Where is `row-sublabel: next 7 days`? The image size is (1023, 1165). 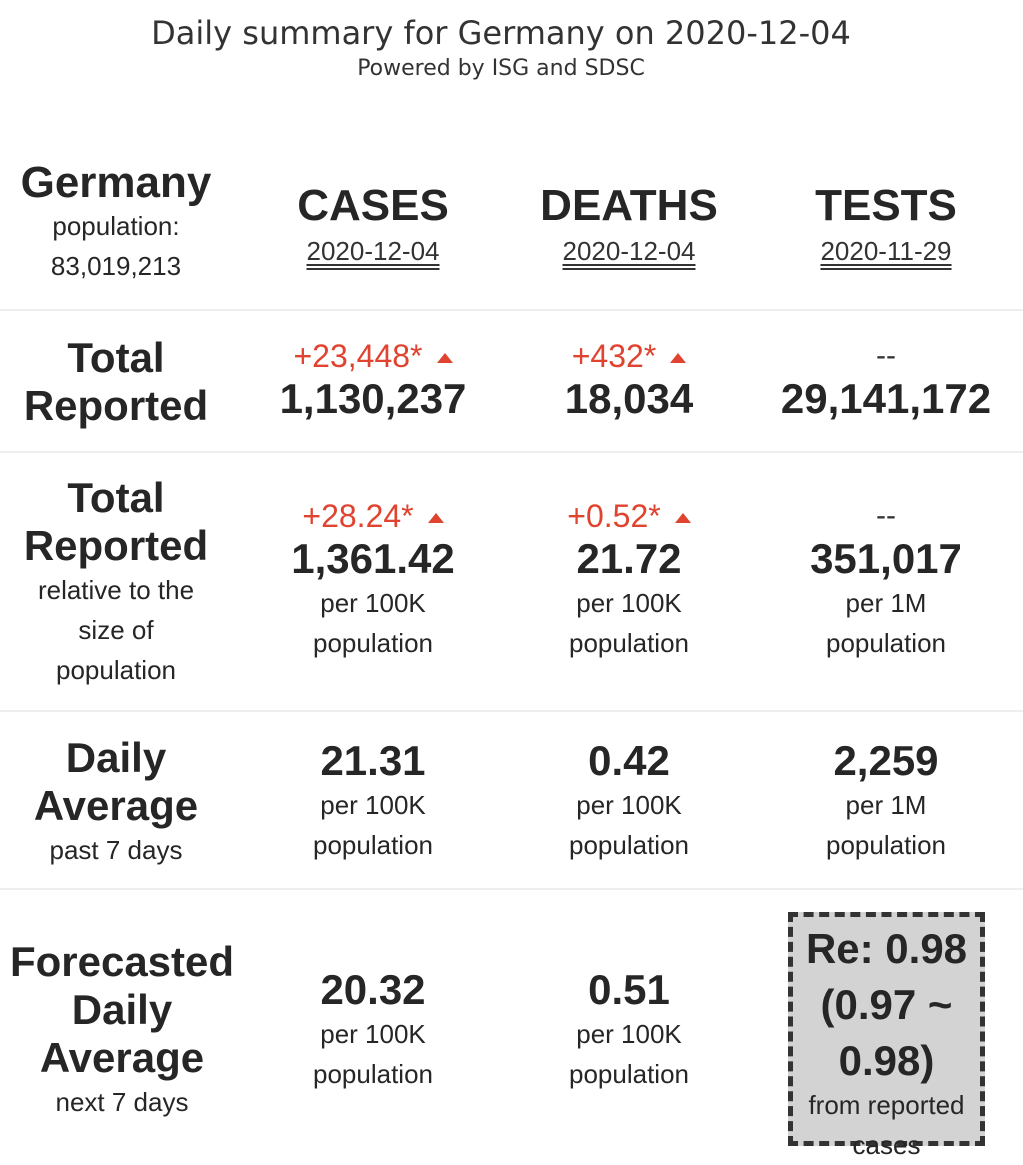 row-sublabel: next 7 days is located at coordinates (122, 1102).